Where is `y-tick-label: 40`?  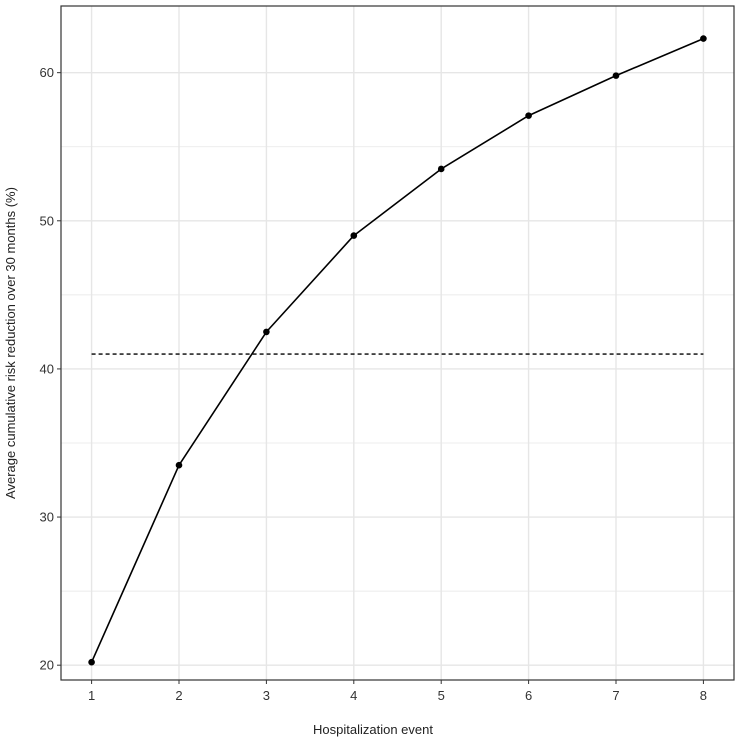
y-tick-label: 40 is located at coordinates (47, 368).